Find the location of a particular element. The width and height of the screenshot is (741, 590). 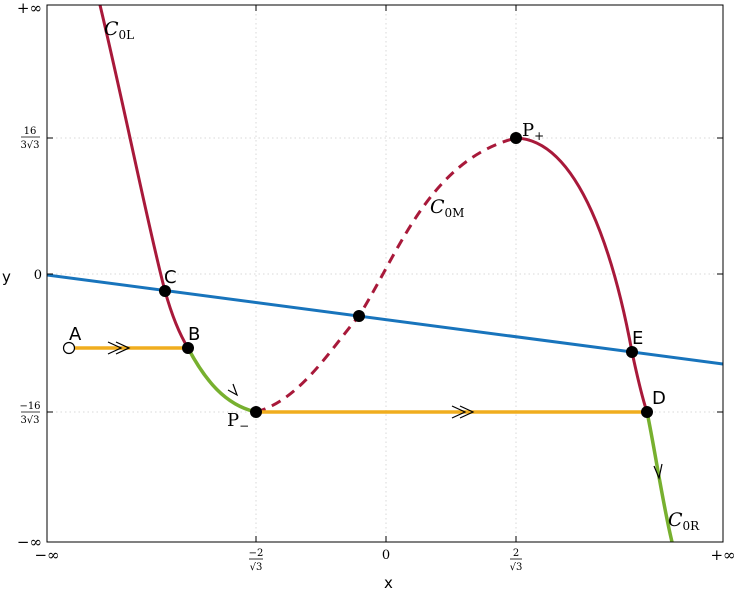

arrow-d-c0r is located at coordinates (658, 472).